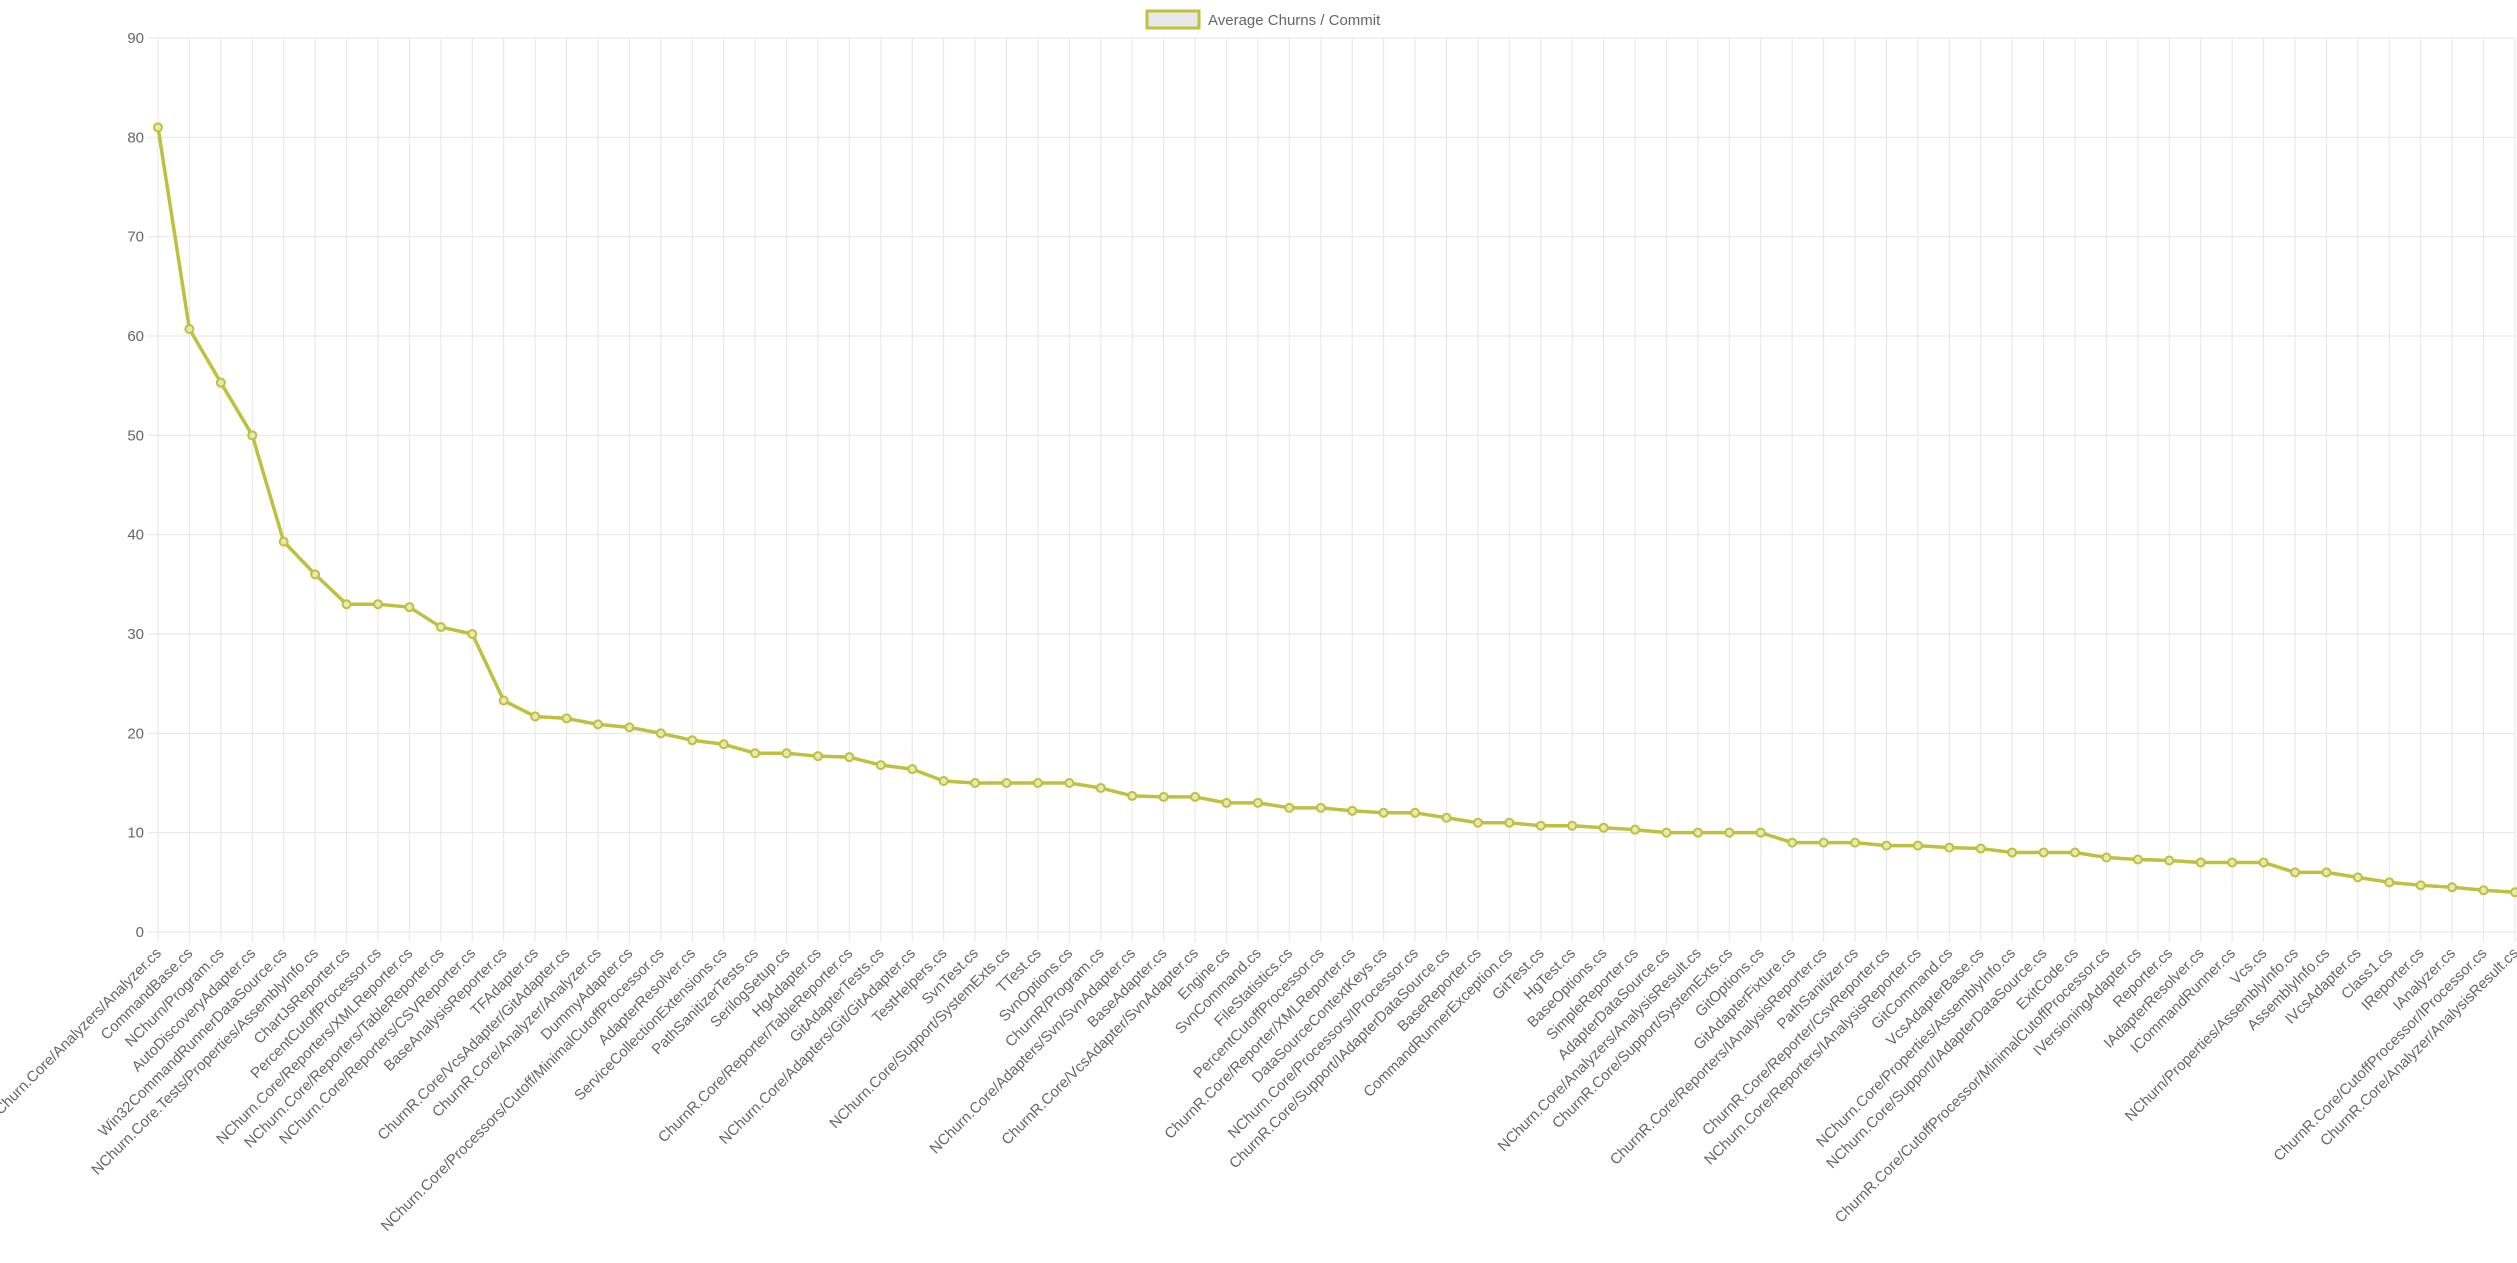  What do you see at coordinates (135, 137) in the screenshot?
I see `y-tick-label: 80` at bounding box center [135, 137].